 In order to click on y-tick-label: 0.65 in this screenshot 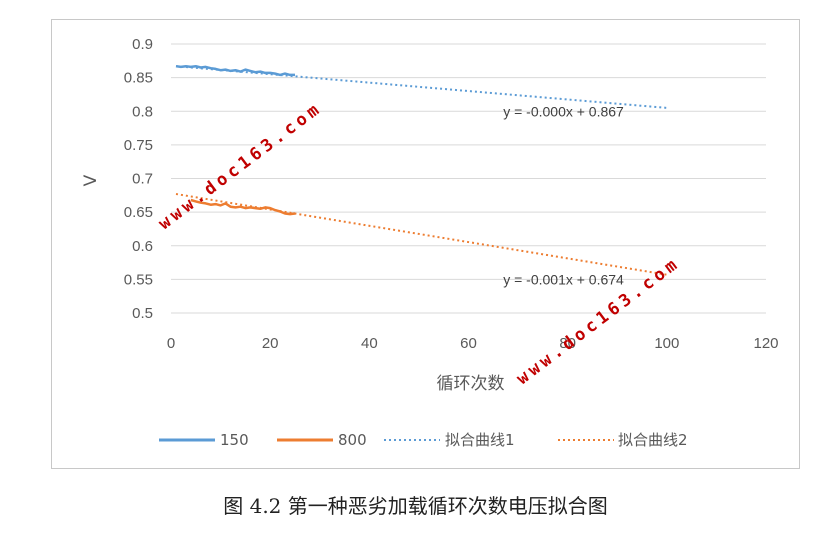, I will do `click(138, 212)`.